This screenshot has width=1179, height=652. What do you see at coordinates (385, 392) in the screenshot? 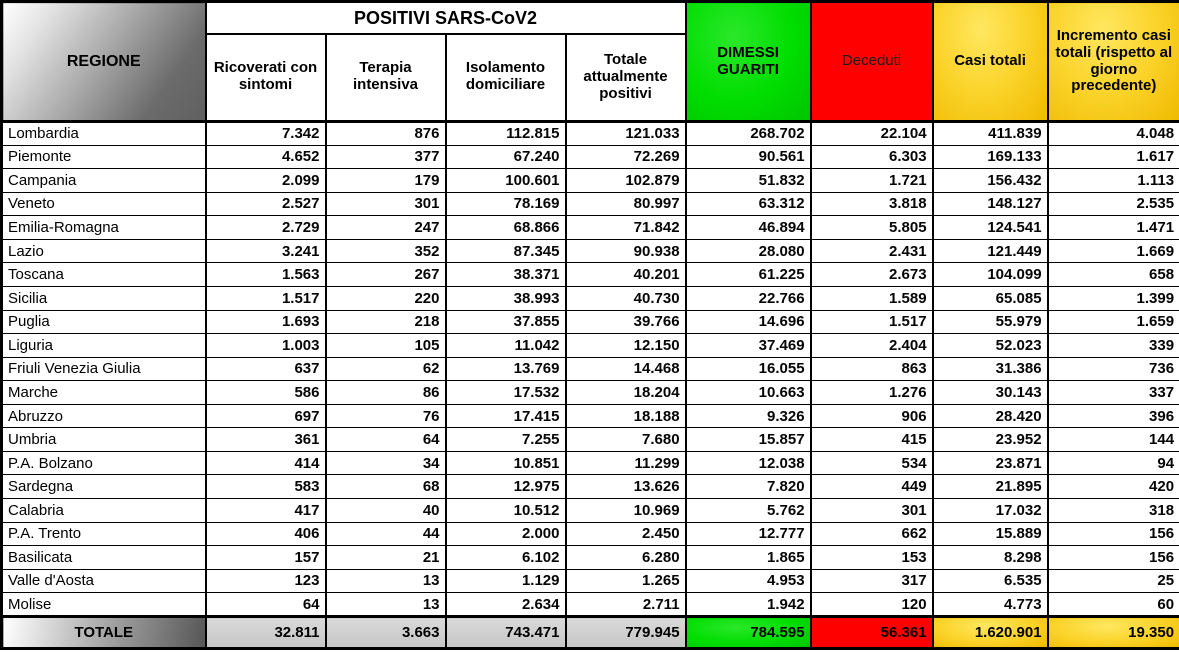
I see `value-cell: 86` at bounding box center [385, 392].